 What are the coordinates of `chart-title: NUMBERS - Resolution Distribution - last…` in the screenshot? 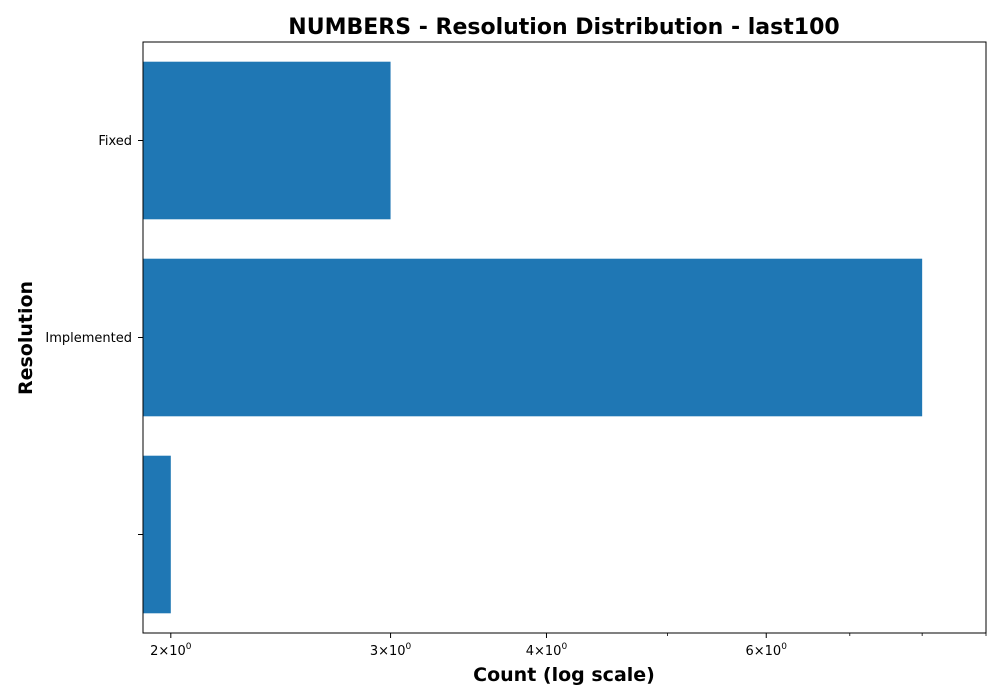 It's located at (563, 27).